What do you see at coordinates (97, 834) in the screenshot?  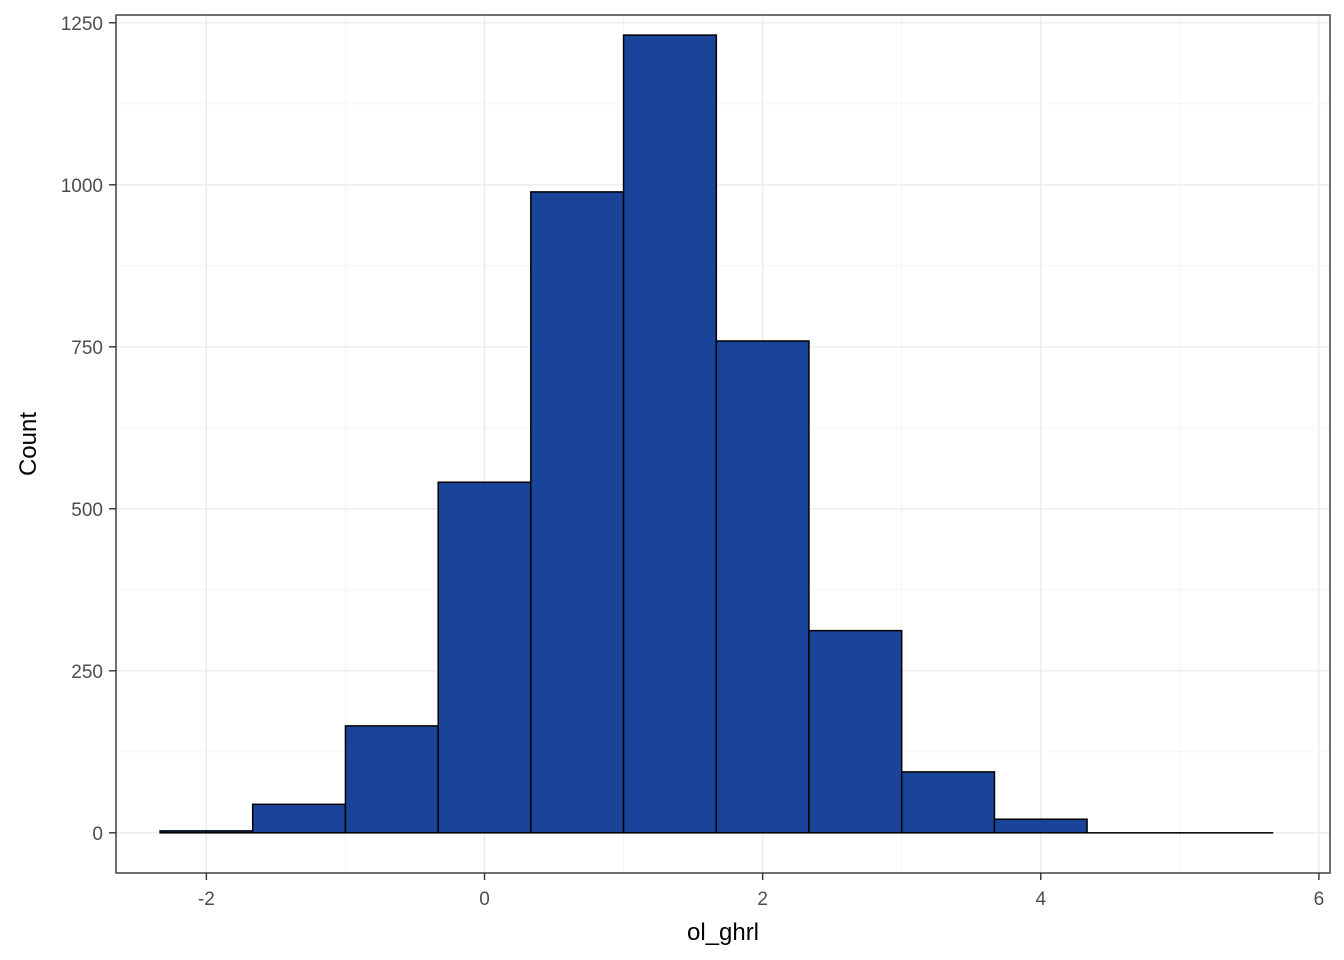 I see `y-tick-label: 0` at bounding box center [97, 834].